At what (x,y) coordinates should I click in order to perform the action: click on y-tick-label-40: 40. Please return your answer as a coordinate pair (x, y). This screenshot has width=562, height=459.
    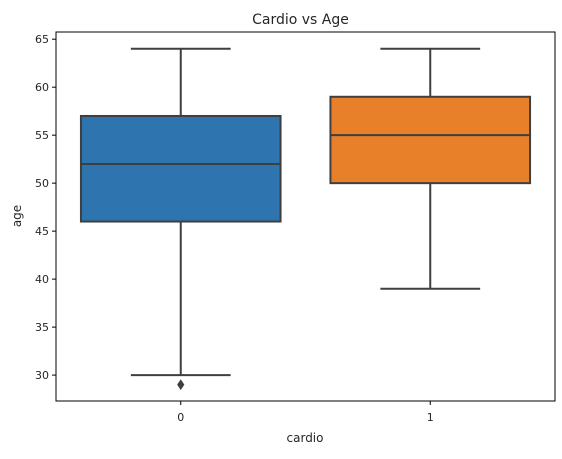
    Looking at the image, I should click on (42, 279).